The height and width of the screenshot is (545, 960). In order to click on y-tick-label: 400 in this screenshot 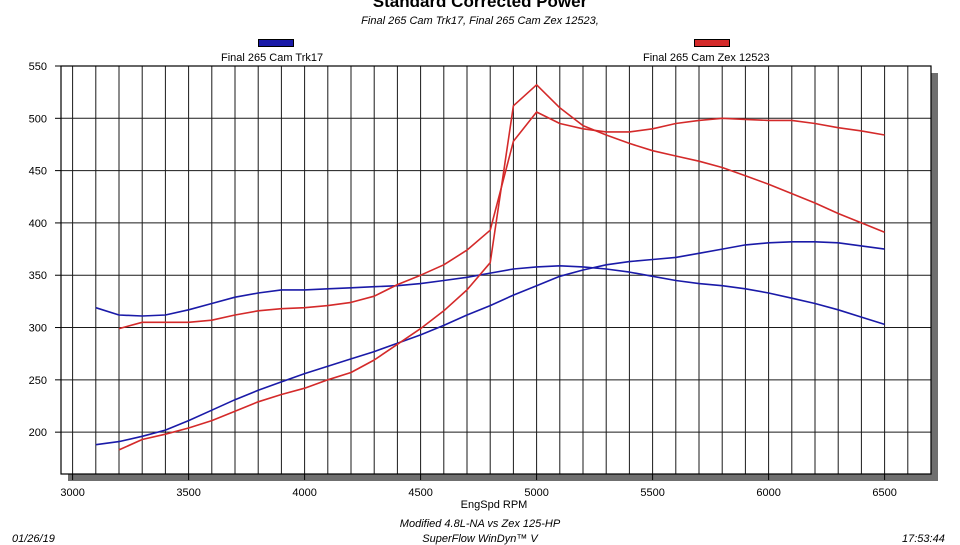, I will do `click(38, 224)`.